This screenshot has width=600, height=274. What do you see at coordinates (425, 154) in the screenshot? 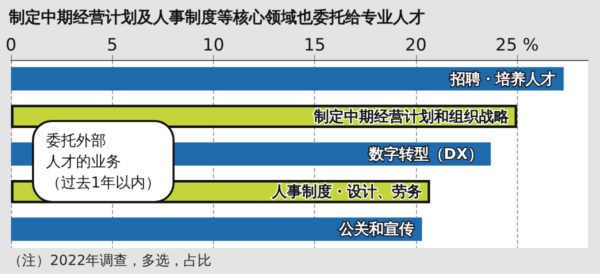
I see `y-tick-label: 数字转型（DX）` at bounding box center [425, 154].